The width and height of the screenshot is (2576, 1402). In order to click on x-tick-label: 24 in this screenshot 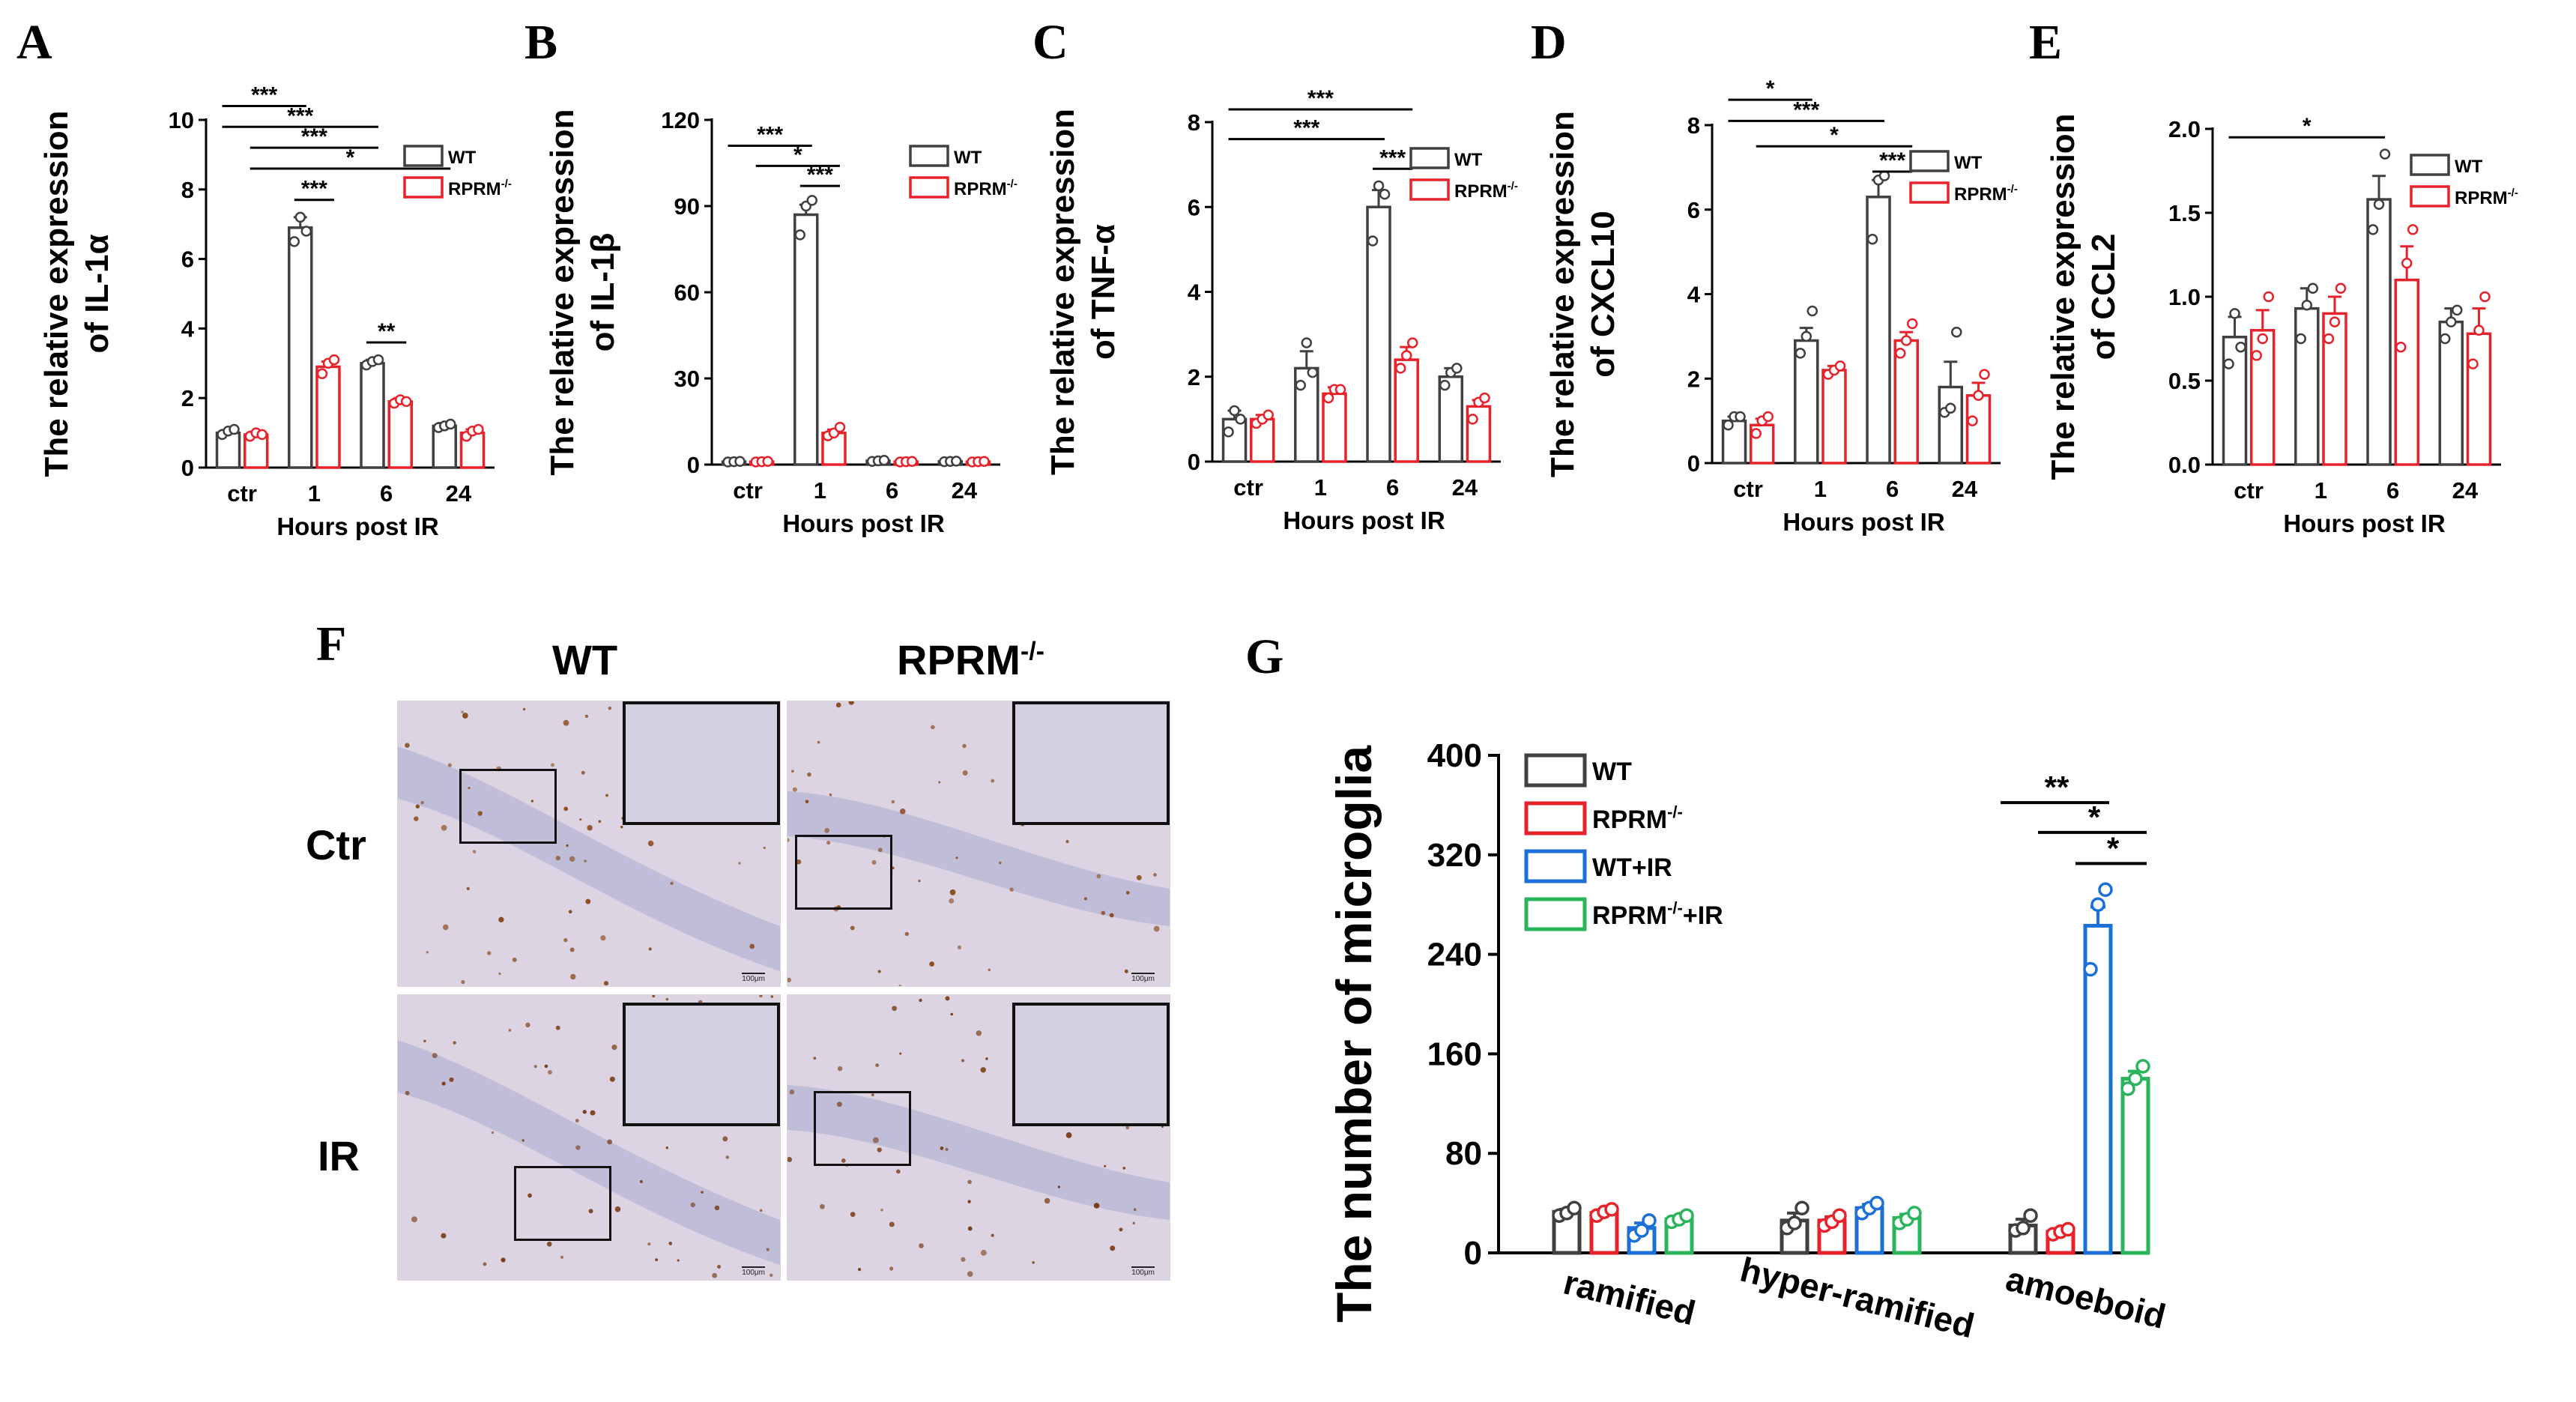, I will do `click(1465, 487)`.